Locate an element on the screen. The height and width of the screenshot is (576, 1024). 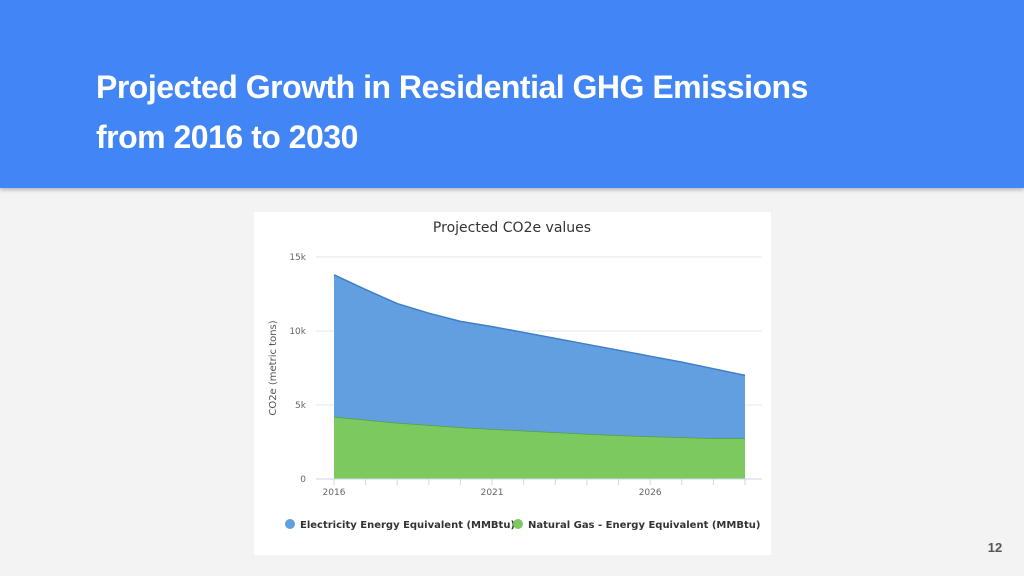
y-tick-label: 5k is located at coordinates (301, 406).